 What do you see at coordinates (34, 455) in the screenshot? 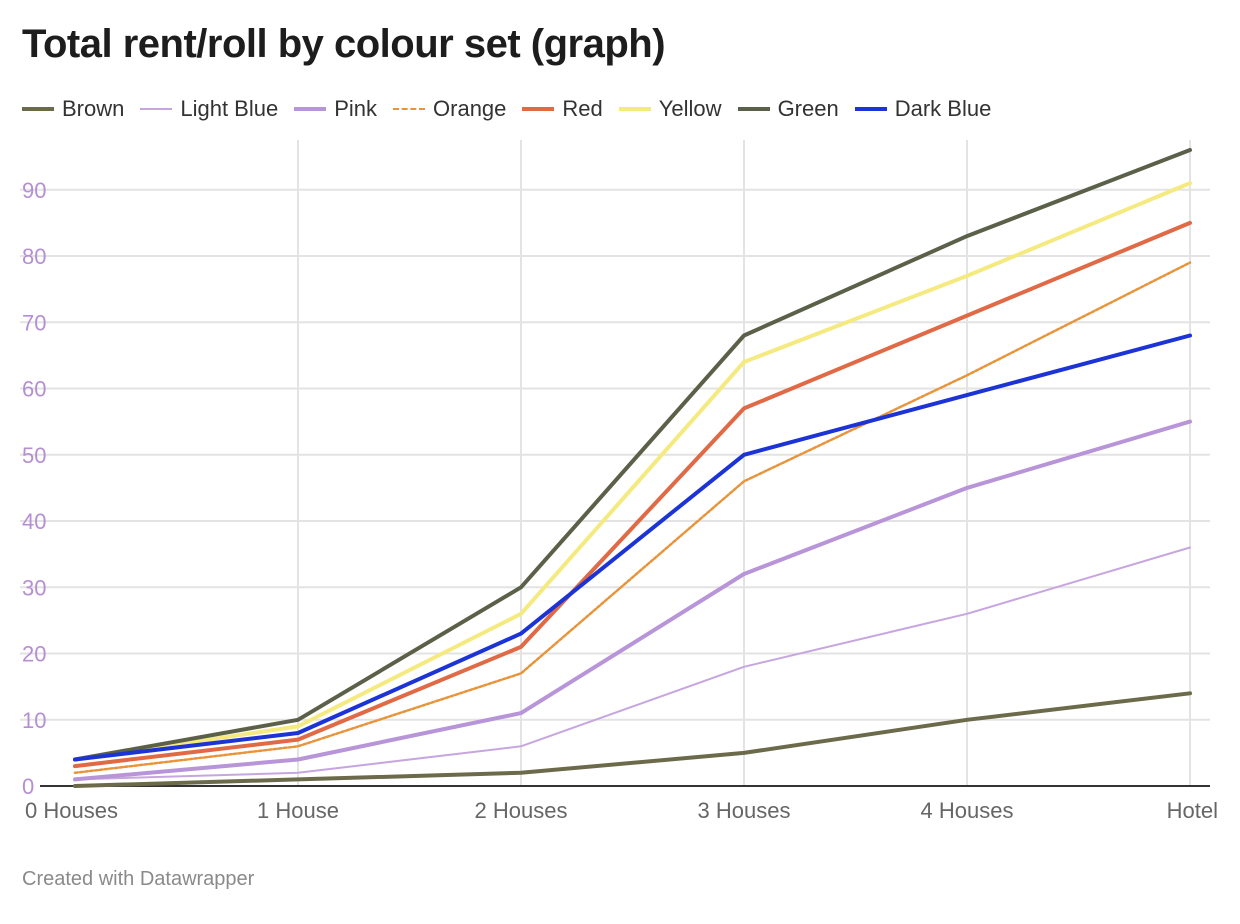
I see `y-tick-label: 50` at bounding box center [34, 455].